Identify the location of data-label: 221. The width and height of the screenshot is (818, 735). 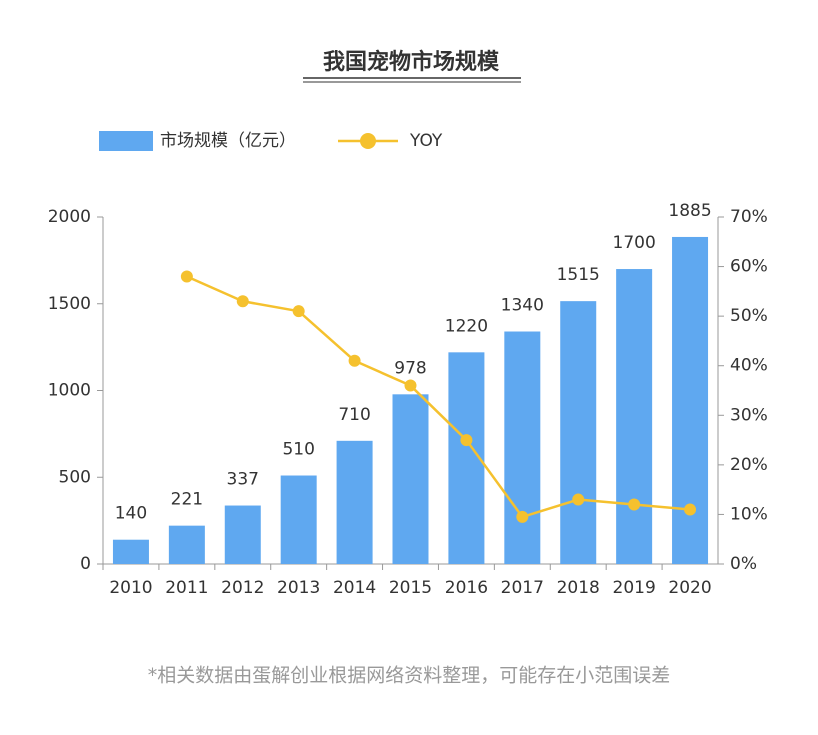
(187, 500).